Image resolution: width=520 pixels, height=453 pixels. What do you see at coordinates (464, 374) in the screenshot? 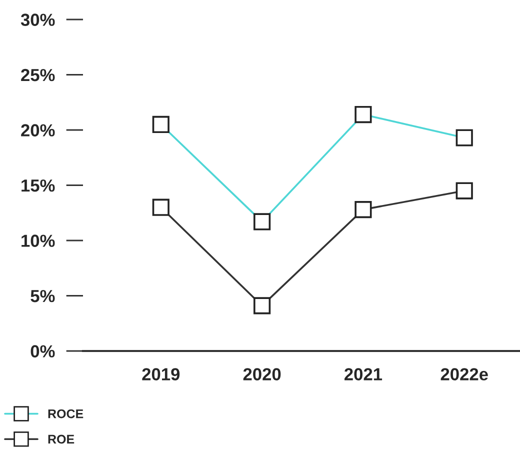
I see `x-tick-label: 2022e` at bounding box center [464, 374].